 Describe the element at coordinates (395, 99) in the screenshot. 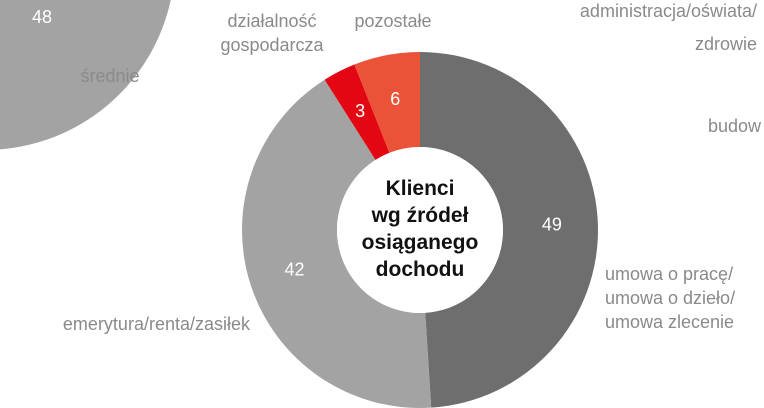

I see `value-label: 6` at that location.